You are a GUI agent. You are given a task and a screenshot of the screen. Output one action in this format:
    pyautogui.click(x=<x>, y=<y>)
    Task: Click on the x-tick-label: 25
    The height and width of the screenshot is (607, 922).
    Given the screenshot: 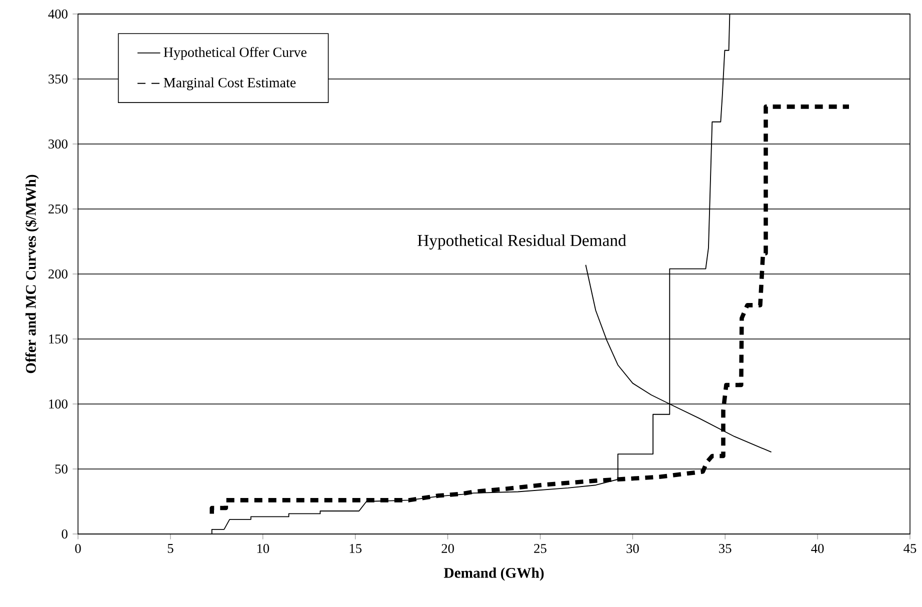 What is the action you would take?
    pyautogui.click(x=540, y=548)
    